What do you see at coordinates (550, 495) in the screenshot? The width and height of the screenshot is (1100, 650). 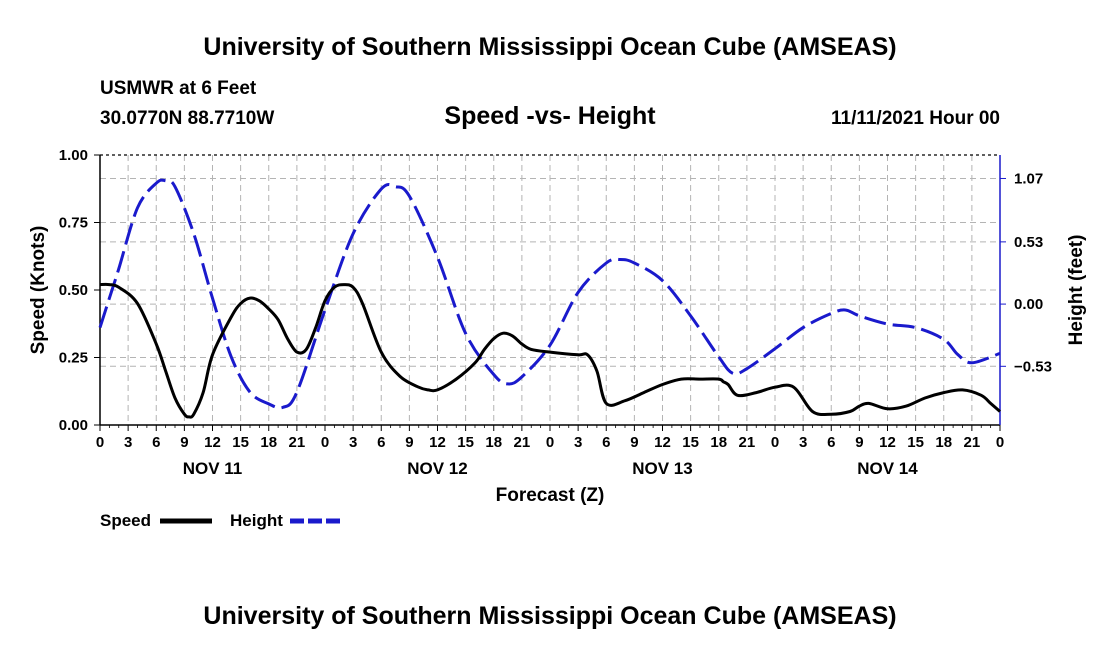 I see `x-axis-title: Forecast (Z)` at bounding box center [550, 495].